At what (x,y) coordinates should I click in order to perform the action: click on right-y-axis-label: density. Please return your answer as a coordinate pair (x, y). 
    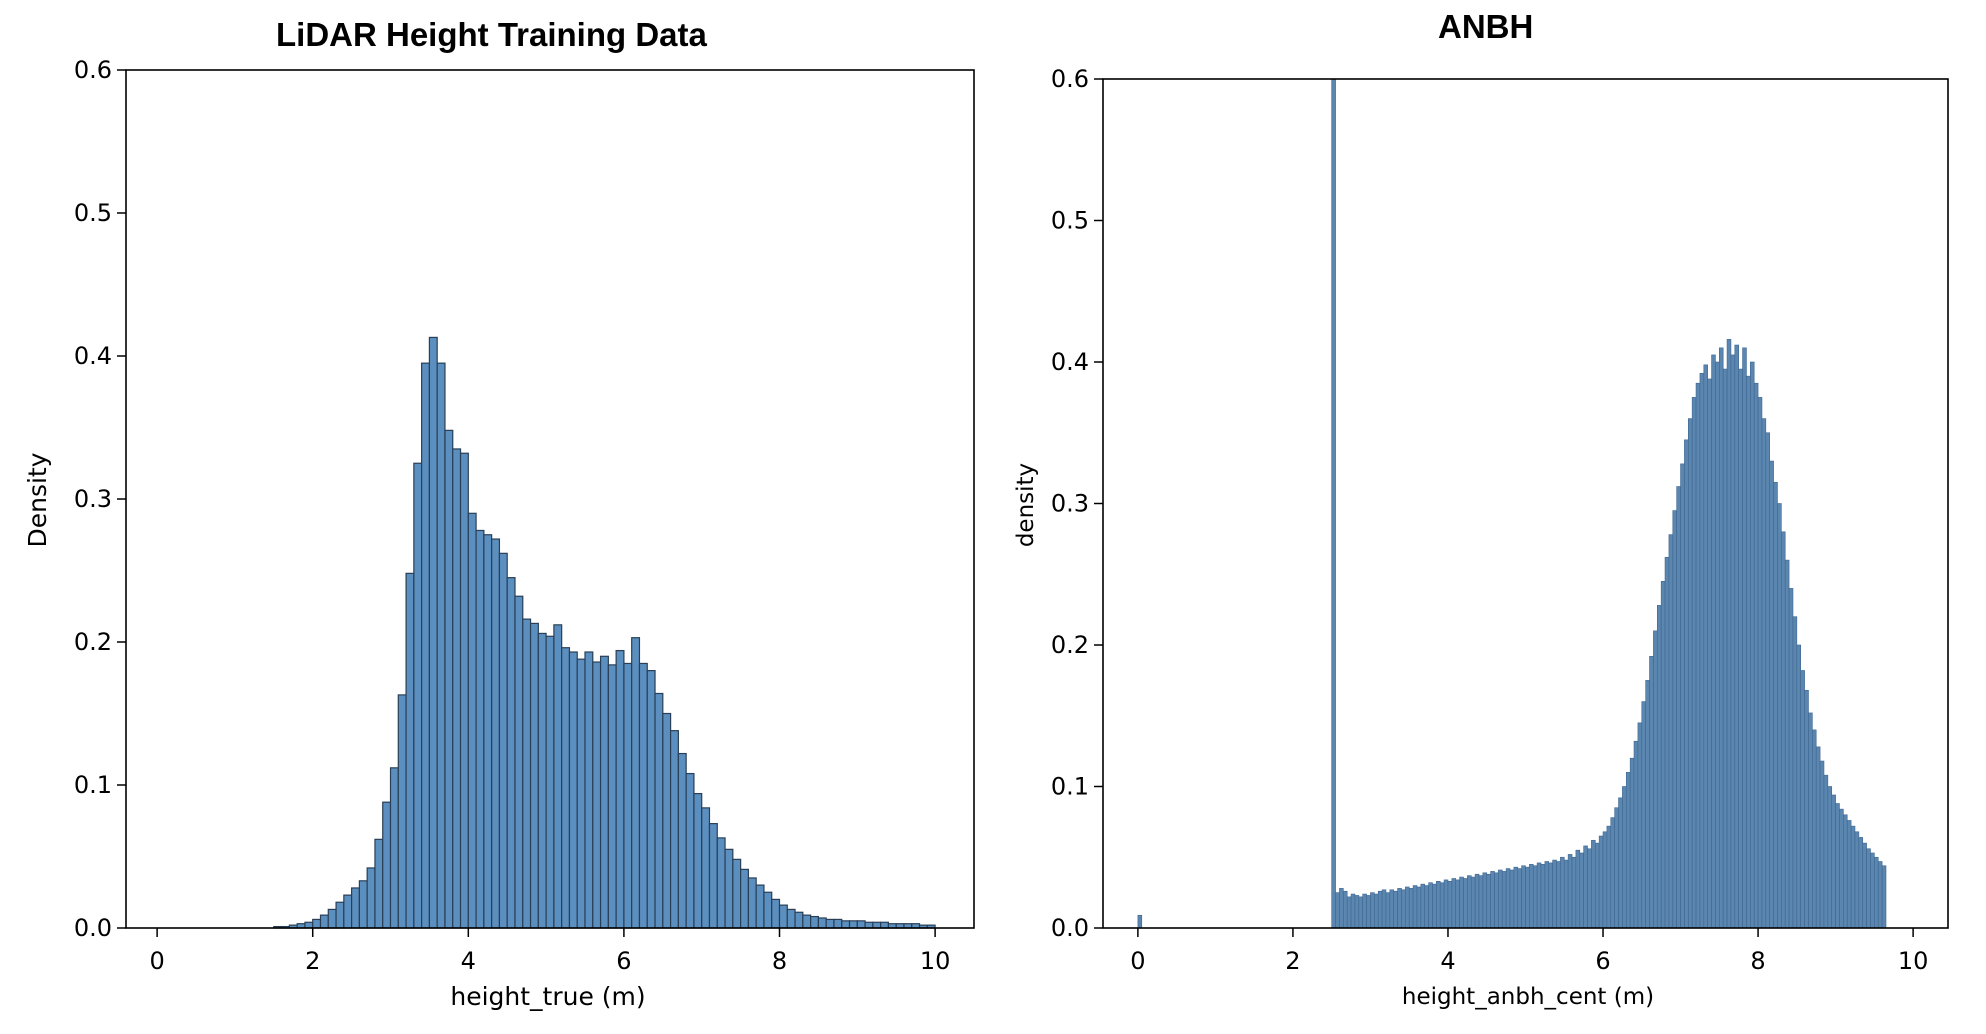
    Looking at the image, I should click on (1026, 505).